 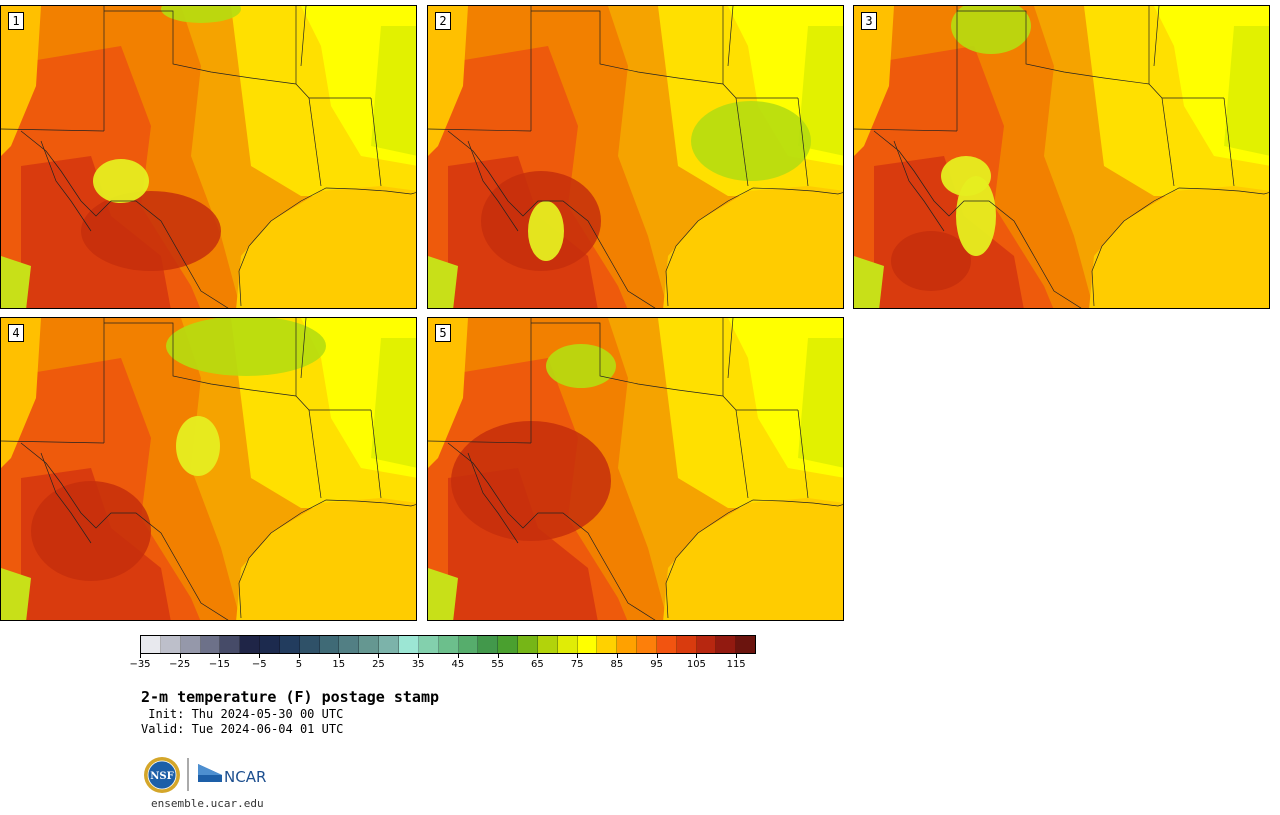 What do you see at coordinates (458, 664) in the screenshot?
I see `colorbar-tick-label: 45` at bounding box center [458, 664].